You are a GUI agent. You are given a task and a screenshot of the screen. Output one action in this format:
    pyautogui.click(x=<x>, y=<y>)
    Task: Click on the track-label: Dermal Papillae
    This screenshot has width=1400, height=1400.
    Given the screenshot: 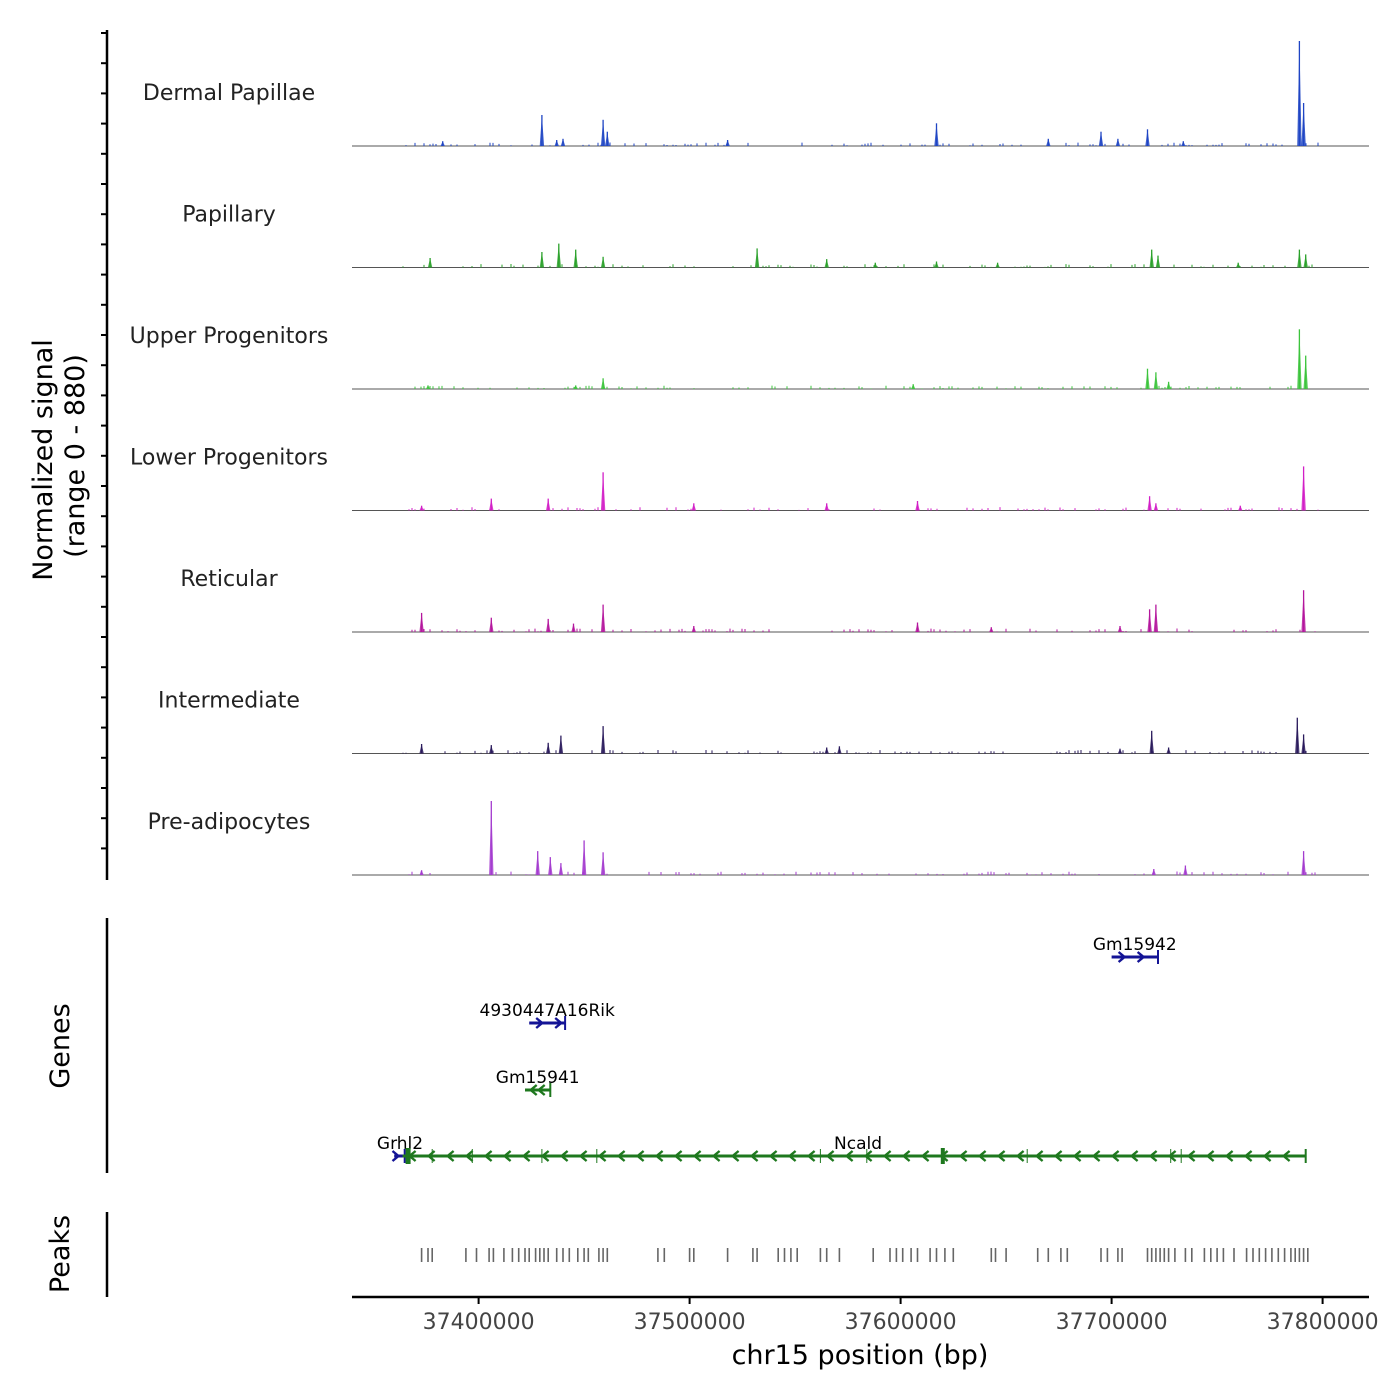 What is the action you would take?
    pyautogui.click(x=229, y=93)
    